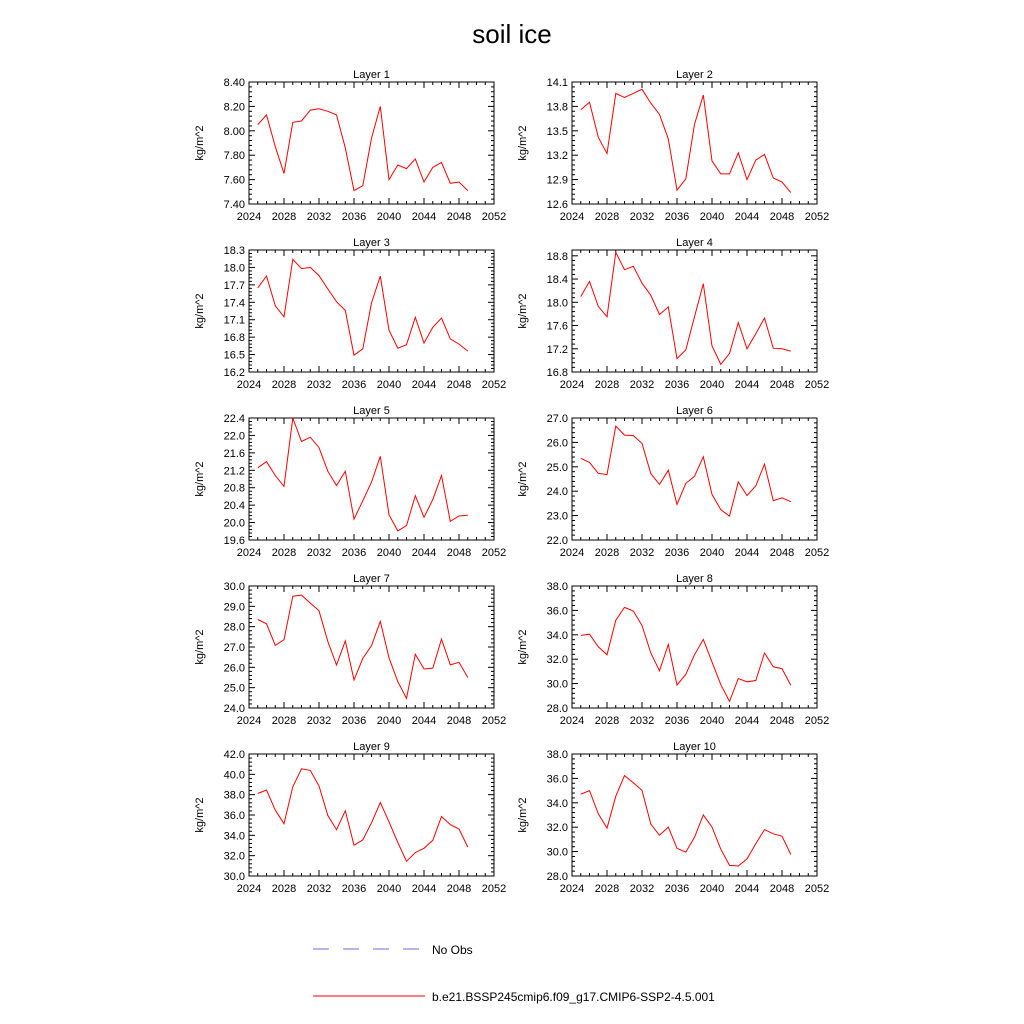 This screenshot has height=1024, width=1024. Describe the element at coordinates (234, 83) in the screenshot. I see `y-tick-label: 8.40` at that location.